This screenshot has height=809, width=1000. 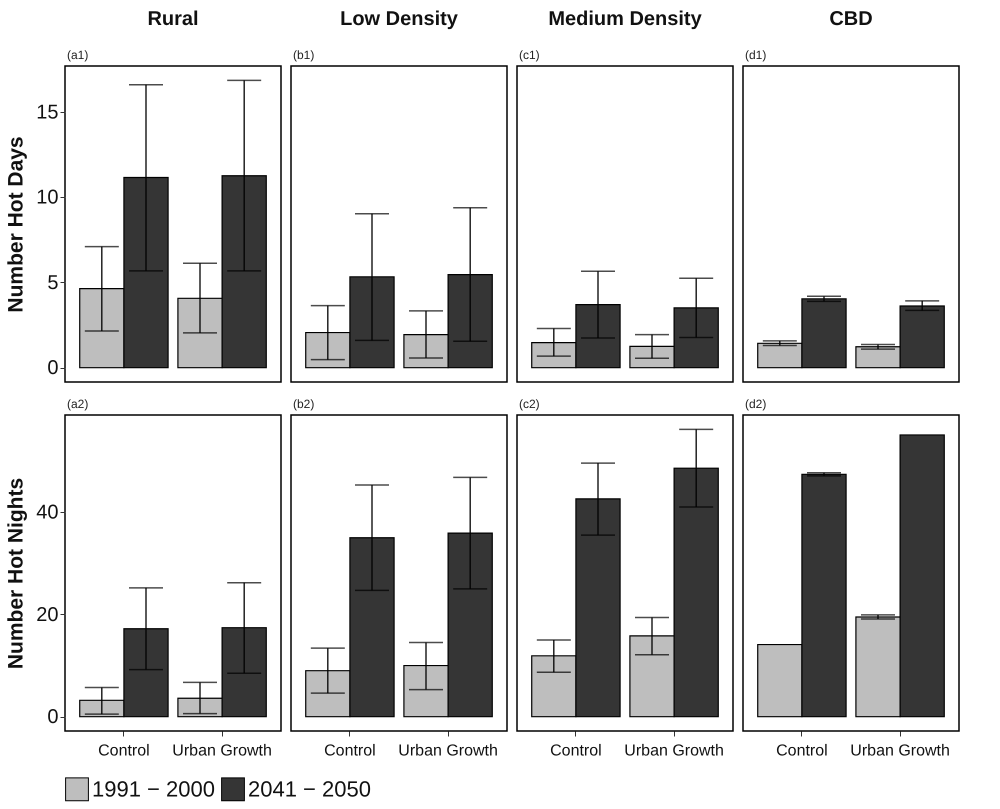 What do you see at coordinates (851, 19) in the screenshot?
I see `chart-title: CBD` at bounding box center [851, 19].